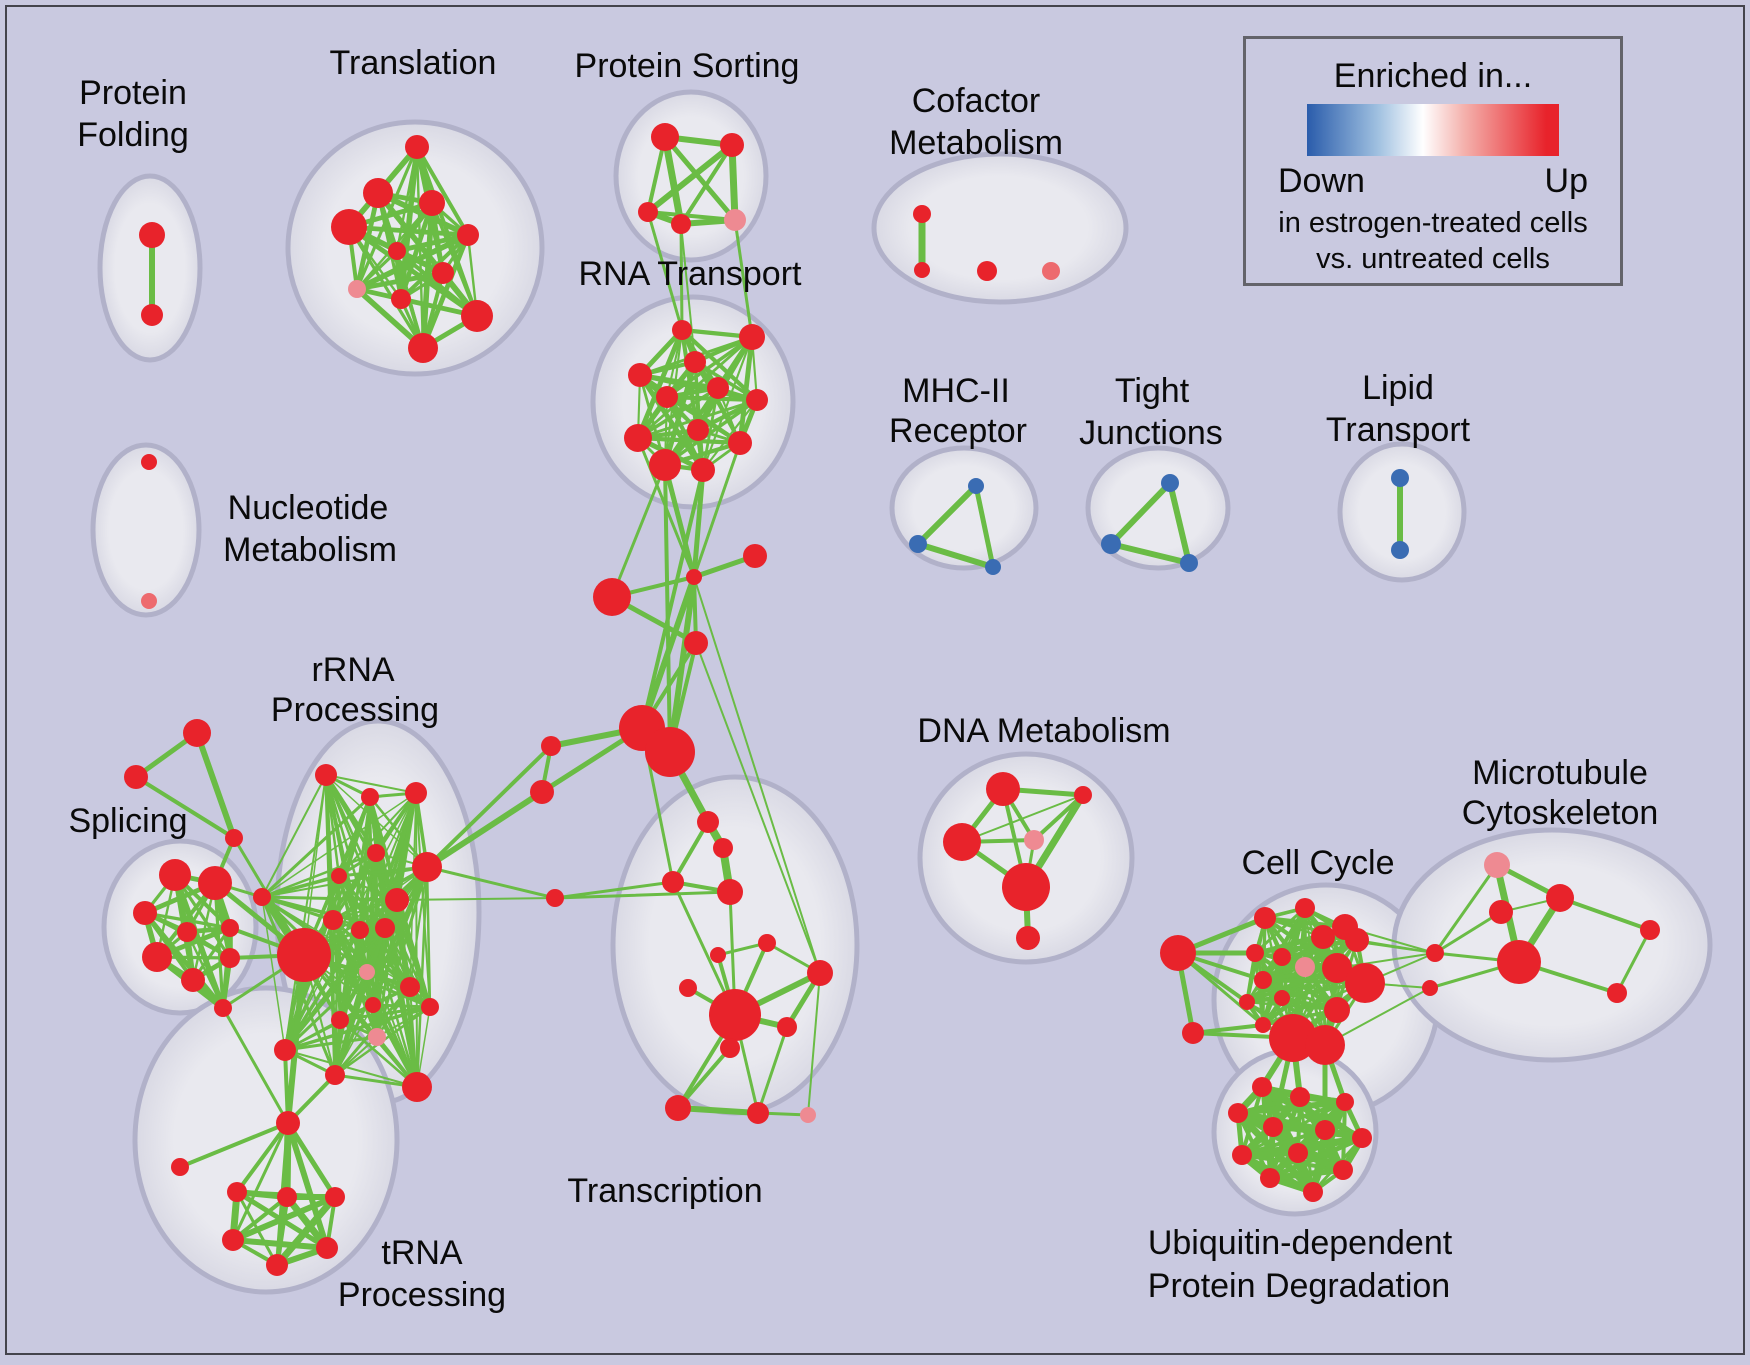 The image size is (1750, 1365). Describe the element at coordinates (1043, 731) in the screenshot. I see `cluster-label-dna-metabolism: DNA Metabolism` at that location.